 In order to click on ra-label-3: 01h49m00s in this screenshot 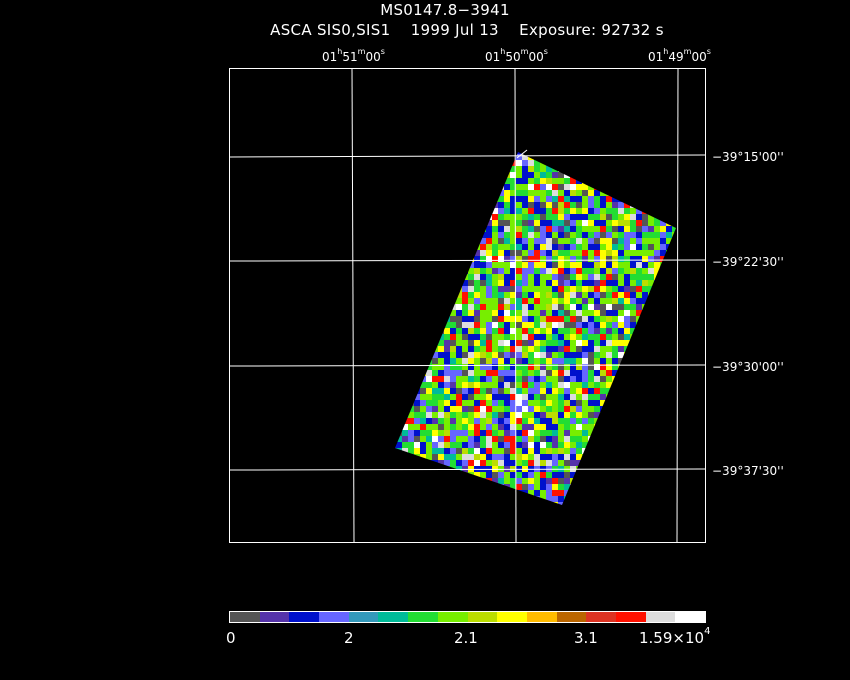, I will do `click(679, 55)`.